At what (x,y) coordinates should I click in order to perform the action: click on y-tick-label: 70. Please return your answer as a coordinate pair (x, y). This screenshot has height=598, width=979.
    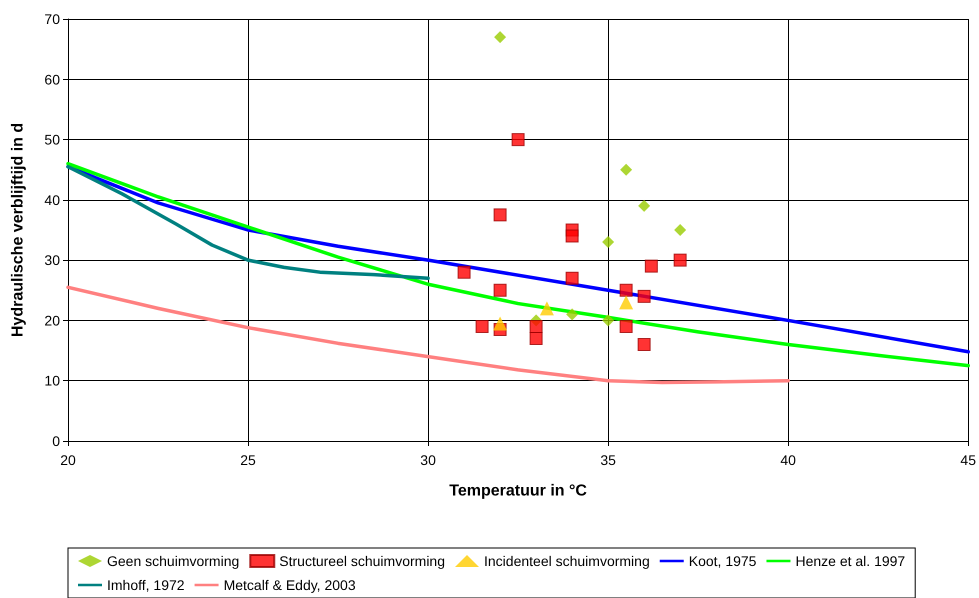
    Looking at the image, I should click on (52, 19).